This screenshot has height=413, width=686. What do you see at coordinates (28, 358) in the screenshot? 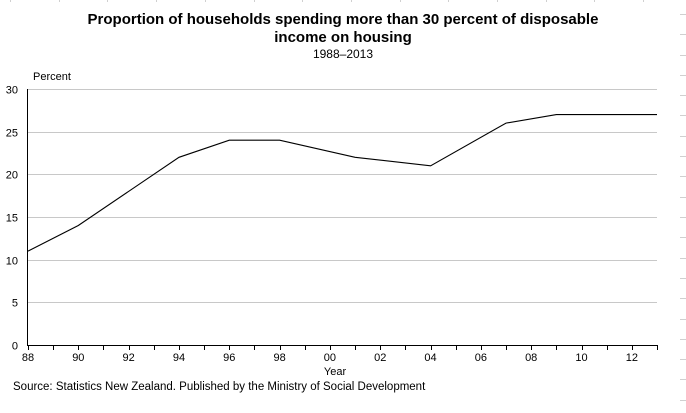
I see `x-tick-label: 88` at bounding box center [28, 358].